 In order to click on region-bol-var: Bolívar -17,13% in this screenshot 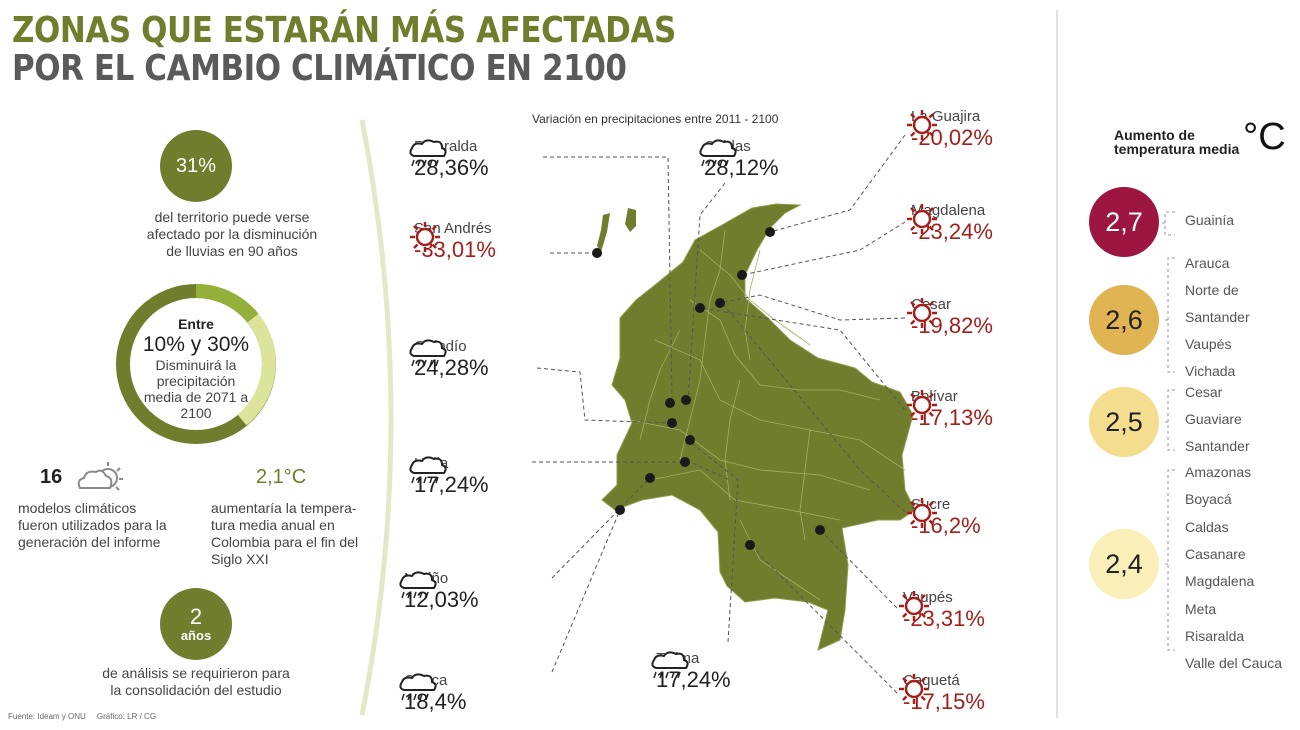, I will do `click(949, 409)`.